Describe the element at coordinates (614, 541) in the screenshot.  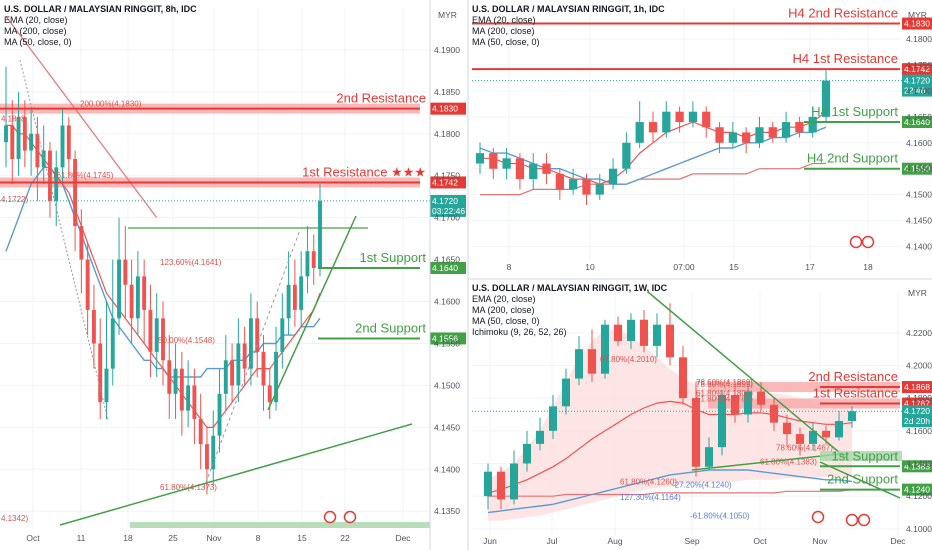
I see `panel-1w-x-tick-label: Aug` at that location.